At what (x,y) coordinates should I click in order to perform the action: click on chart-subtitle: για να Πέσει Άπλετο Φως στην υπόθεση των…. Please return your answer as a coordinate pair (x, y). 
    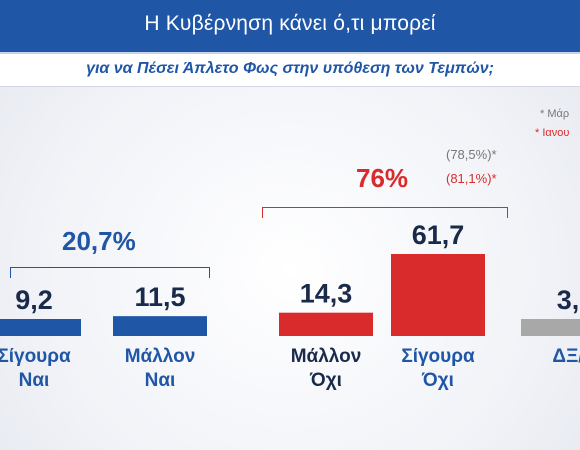
    Looking at the image, I should click on (290, 68).